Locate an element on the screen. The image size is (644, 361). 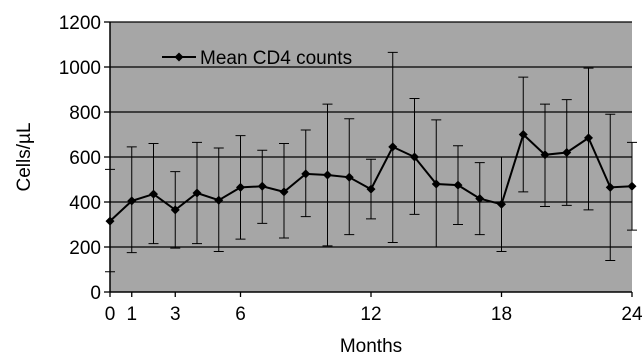
y-tick-label-200: 200 is located at coordinates (85, 248).